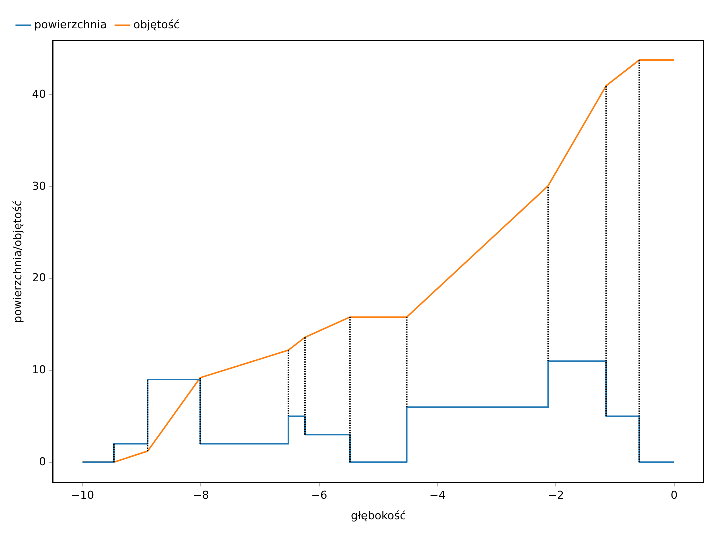 This screenshot has width=718, height=535. Describe the element at coordinates (42, 461) in the screenshot. I see `y-tick-label: 0` at that location.